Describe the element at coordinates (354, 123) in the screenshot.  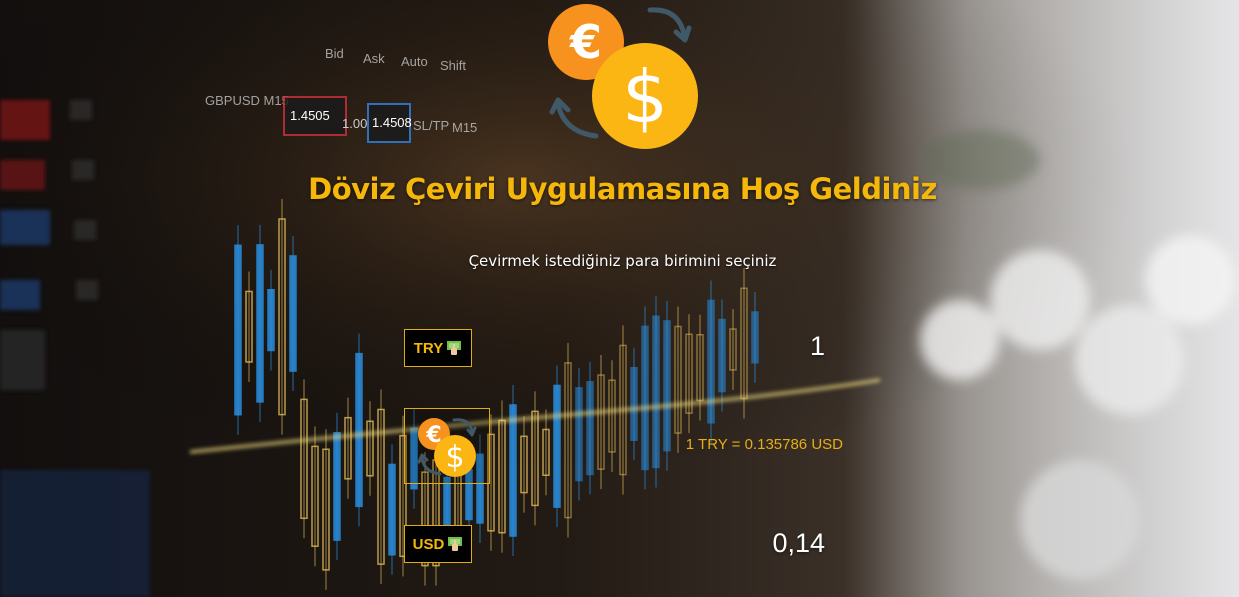
I see `ticker-lot-value: 1.00` at that location.